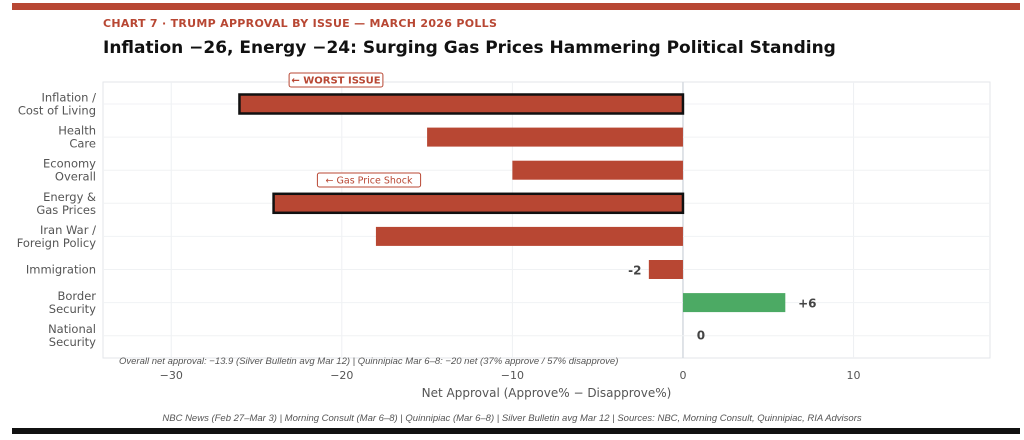 Image resolution: width=1024 pixels, height=440 pixels. I want to click on annotation-label: ← WORST ISSUE, so click(335, 81).